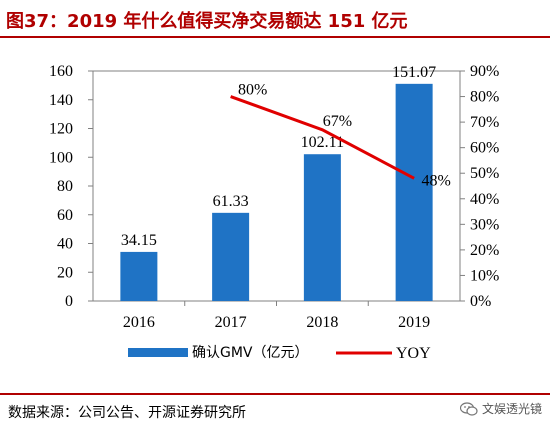  What do you see at coordinates (65, 186) in the screenshot?
I see `left-tick-label: 80` at bounding box center [65, 186].